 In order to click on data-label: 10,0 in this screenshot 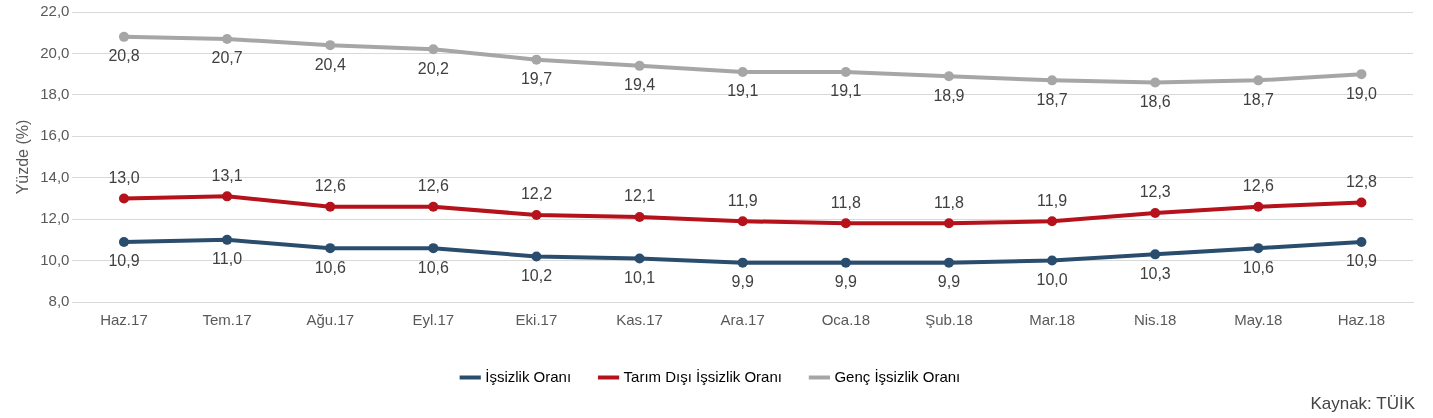, I will do `click(1052, 279)`.